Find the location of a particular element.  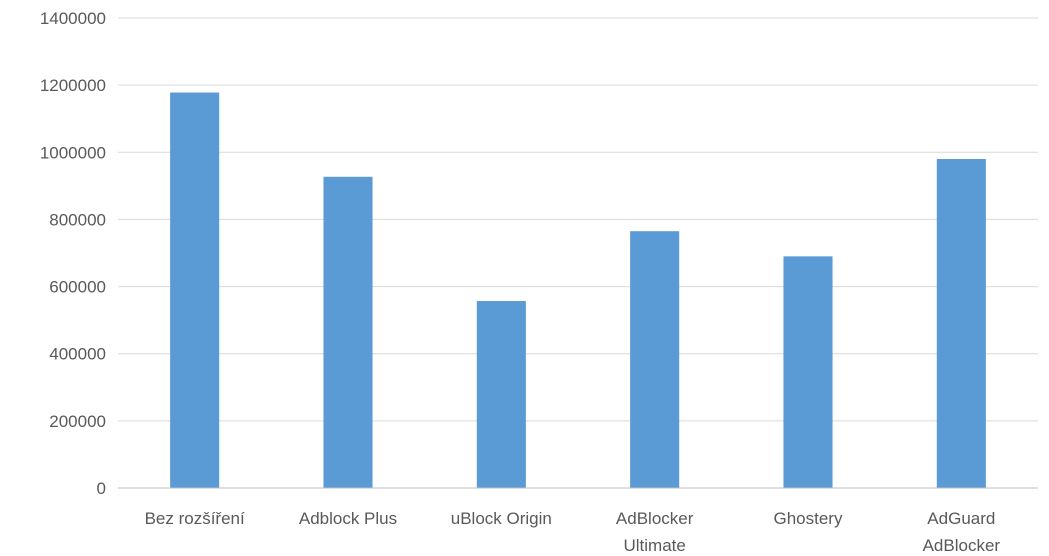

x-category-label: Bez rozšíření is located at coordinates (195, 518).